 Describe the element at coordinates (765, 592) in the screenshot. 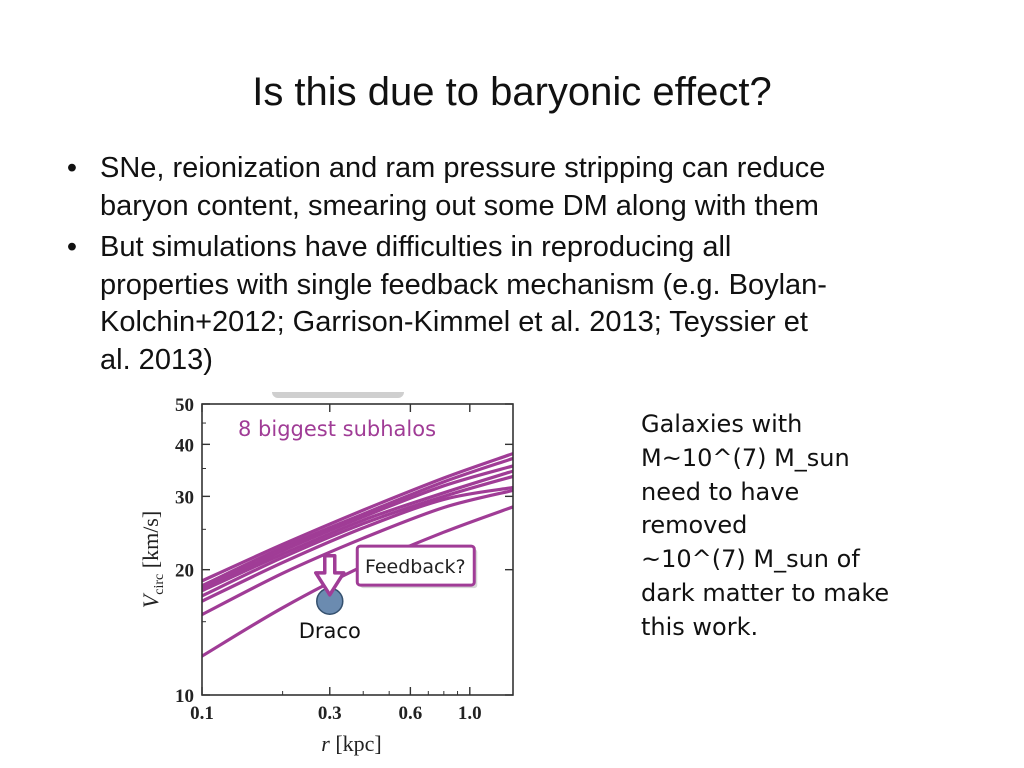

I see `side-note-line: dark matter to make` at that location.